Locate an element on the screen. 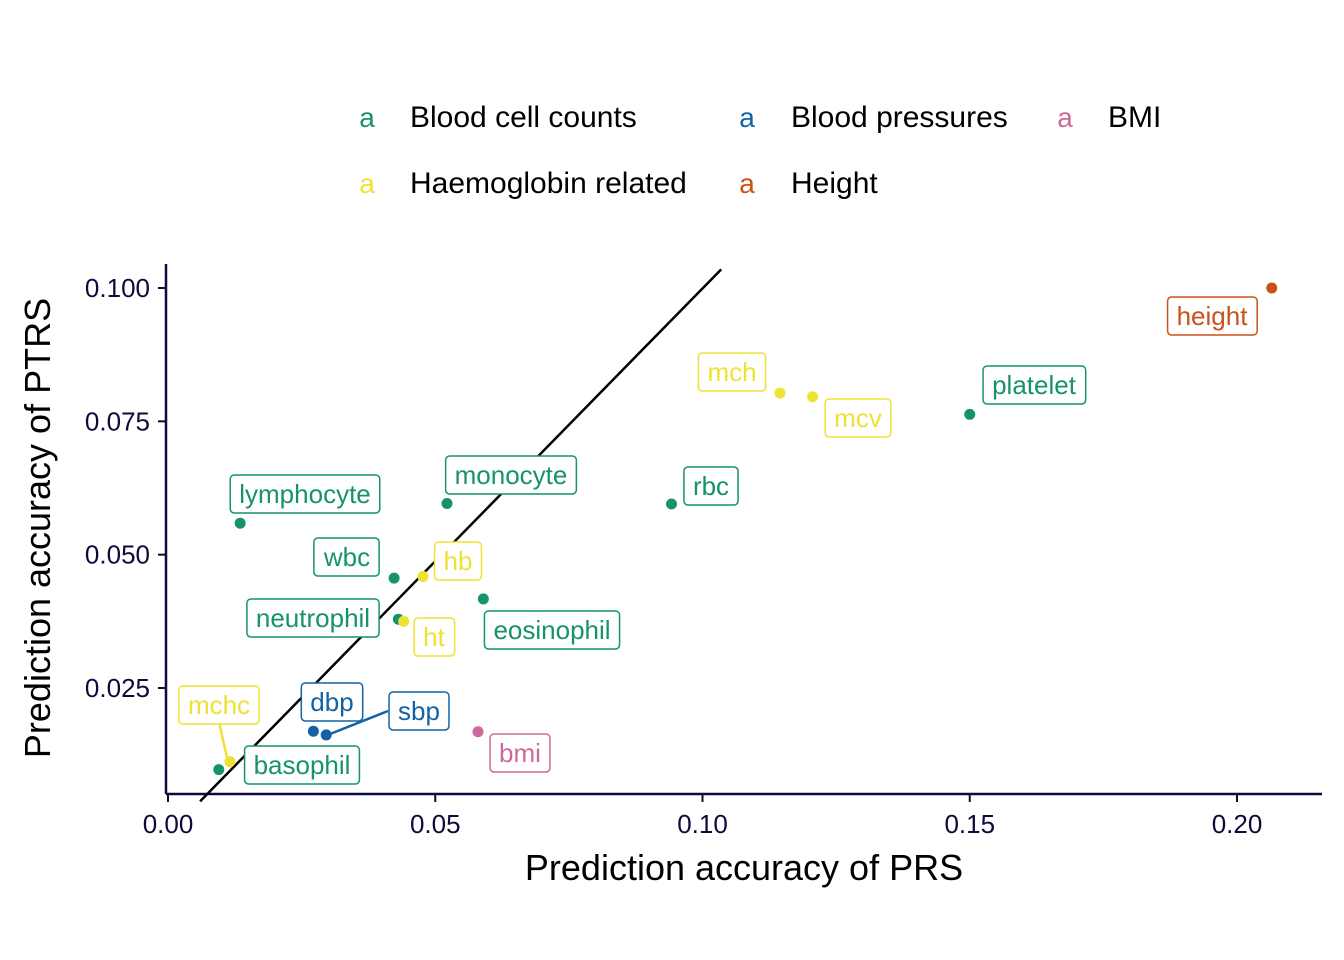 The height and width of the screenshot is (960, 1344). point-label-box-bmi is located at coordinates (520, 753).